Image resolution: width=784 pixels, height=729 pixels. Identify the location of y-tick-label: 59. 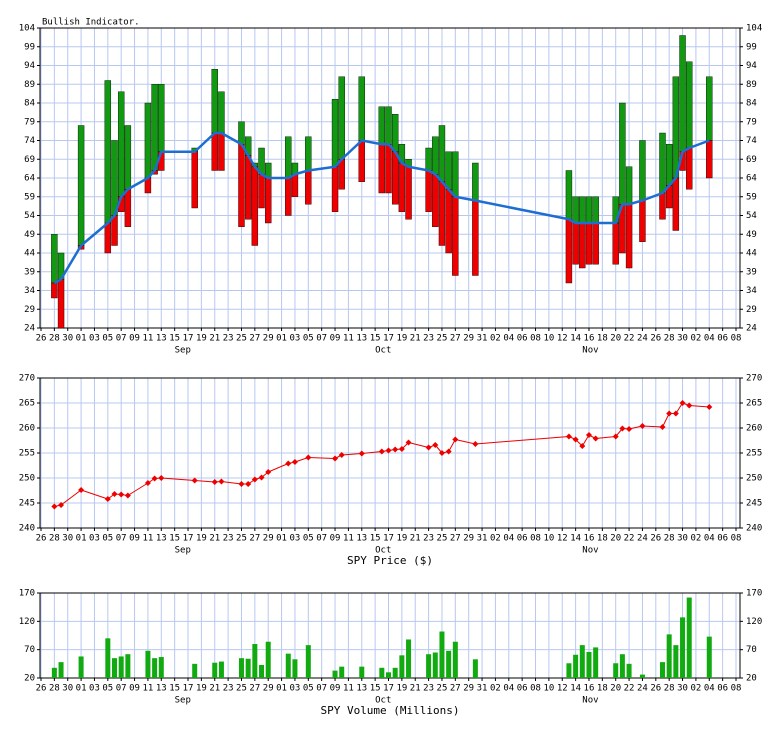
(29, 197).